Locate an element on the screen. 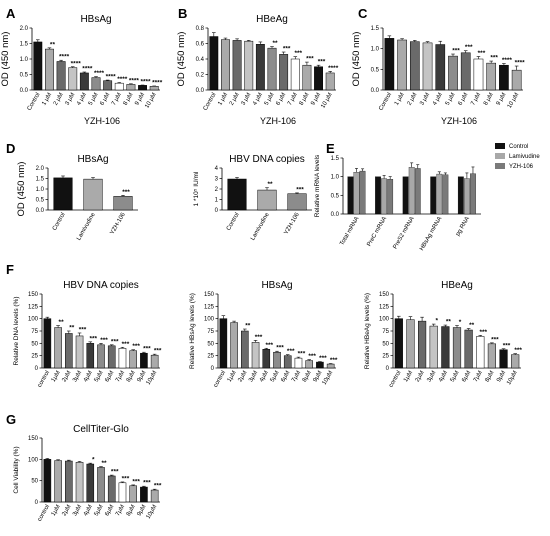  y-tick-label: 75 is located at coordinates (385, 332).